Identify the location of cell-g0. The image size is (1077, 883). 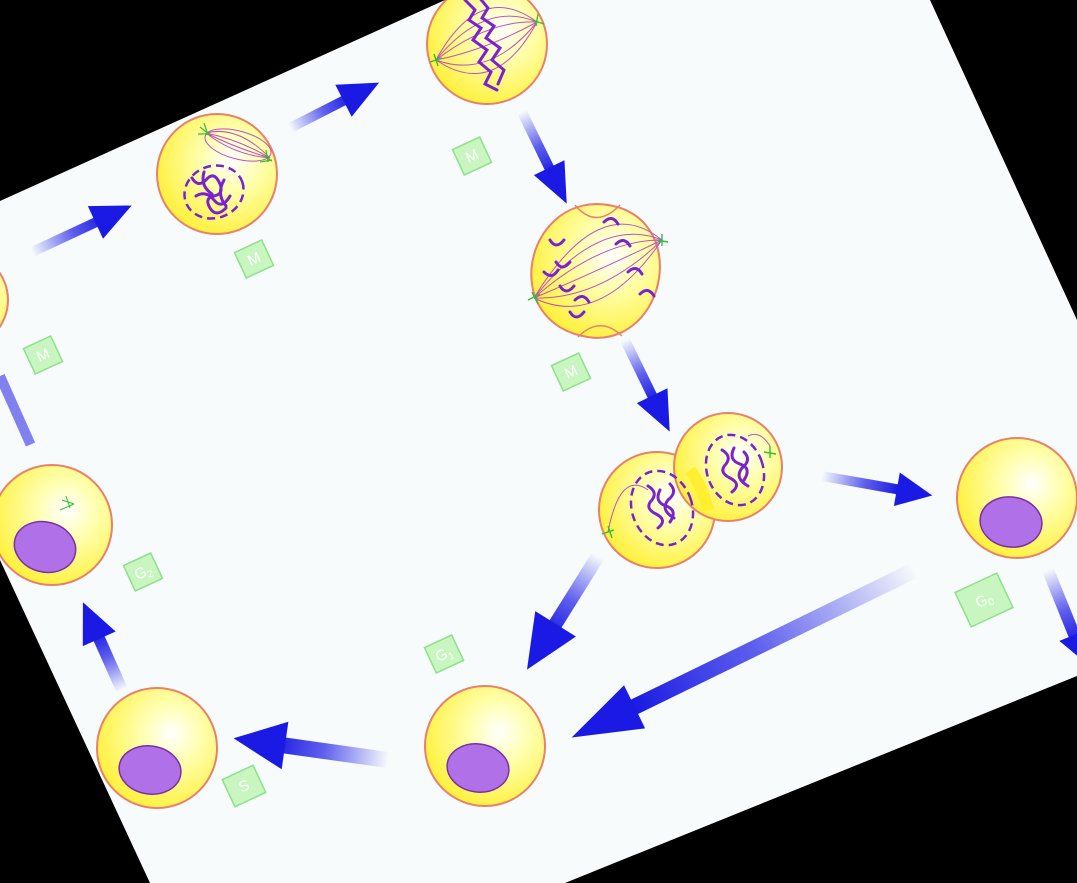
(1016, 498).